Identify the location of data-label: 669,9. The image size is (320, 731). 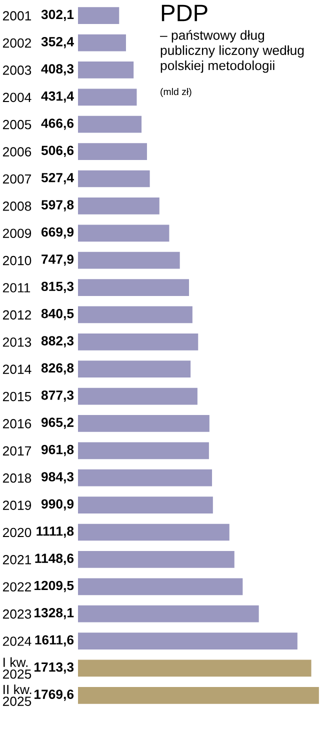
(57, 233).